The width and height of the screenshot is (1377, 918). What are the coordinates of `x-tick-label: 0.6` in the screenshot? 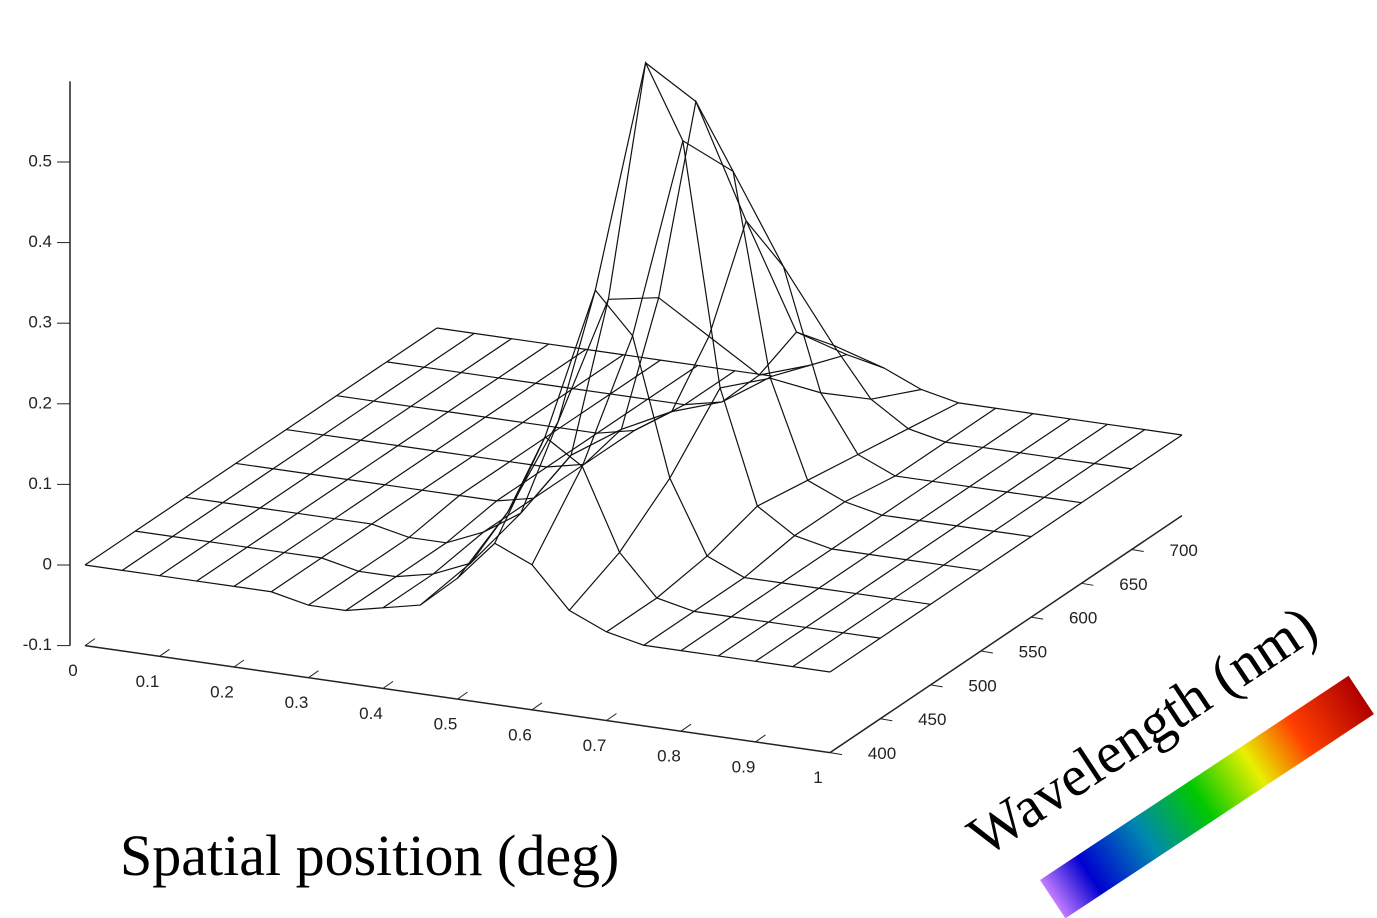 It's located at (520, 734).